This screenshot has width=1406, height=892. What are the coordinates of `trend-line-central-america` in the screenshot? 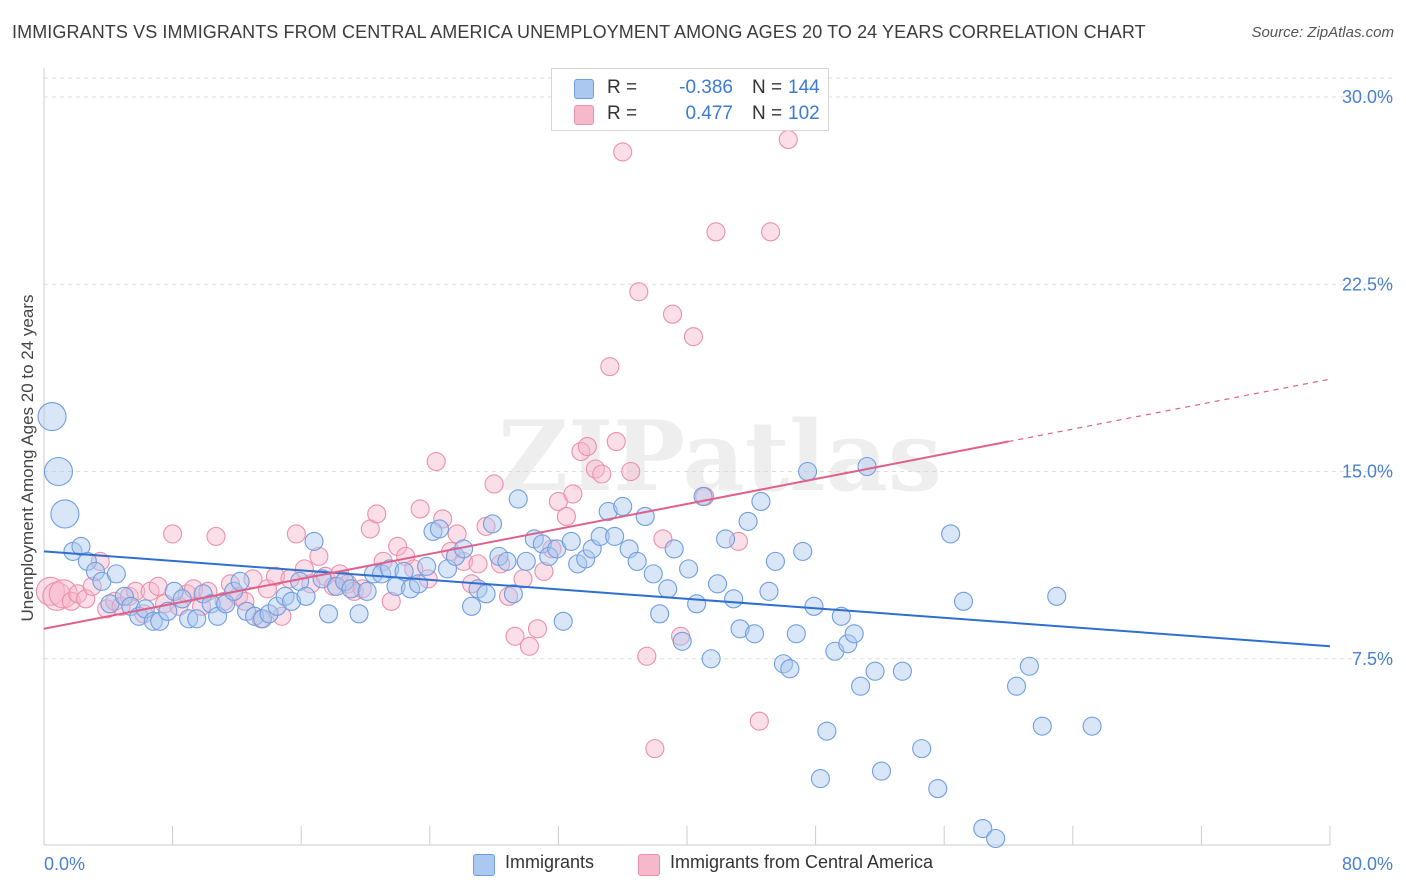 It's located at (526, 535).